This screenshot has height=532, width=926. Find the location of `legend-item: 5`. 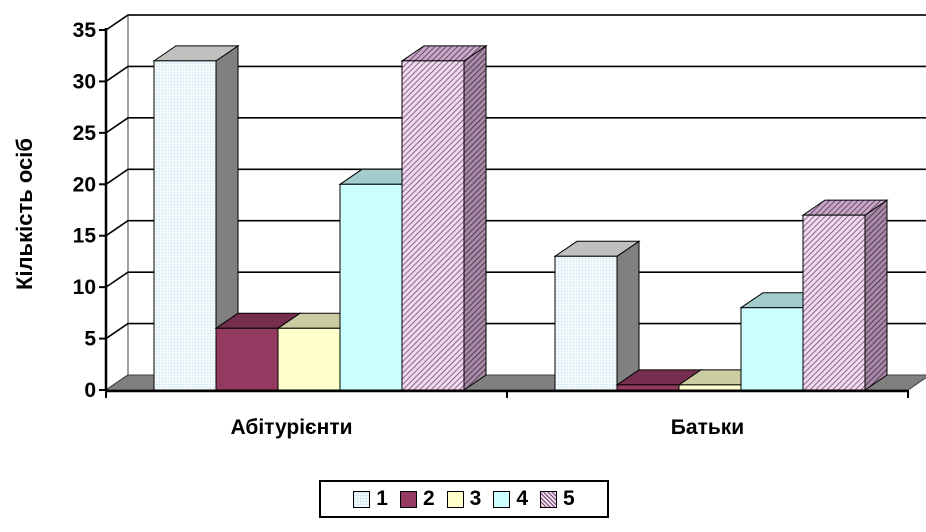

legend-item: 5 is located at coordinates (557, 499).